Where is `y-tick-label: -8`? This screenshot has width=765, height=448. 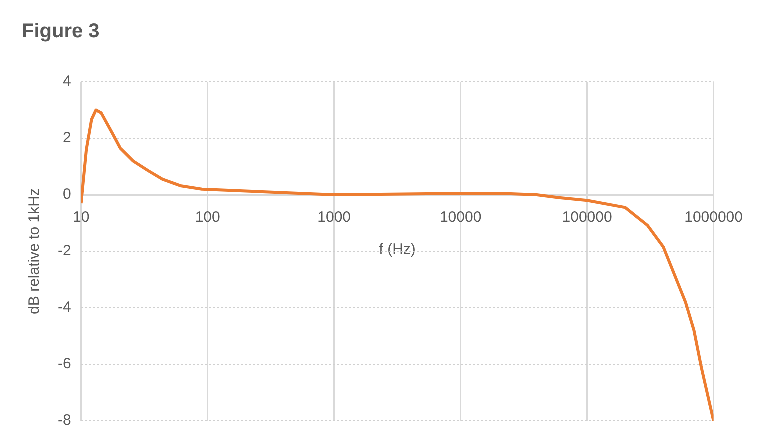 y-tick-label: -8 is located at coordinates (65, 421).